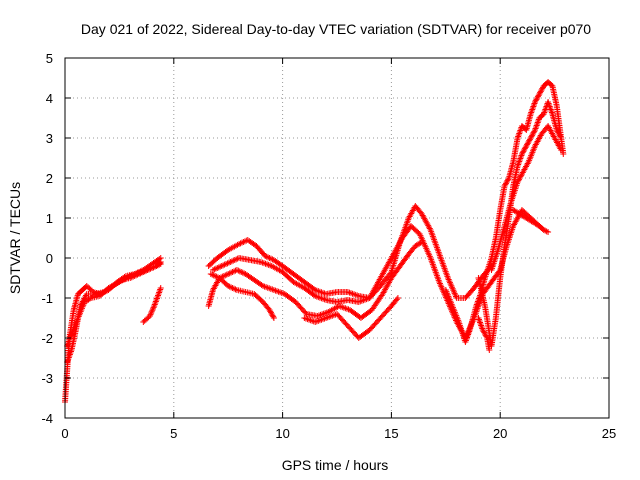  What do you see at coordinates (49, 98) in the screenshot?
I see `y-tick-label: 4` at bounding box center [49, 98].